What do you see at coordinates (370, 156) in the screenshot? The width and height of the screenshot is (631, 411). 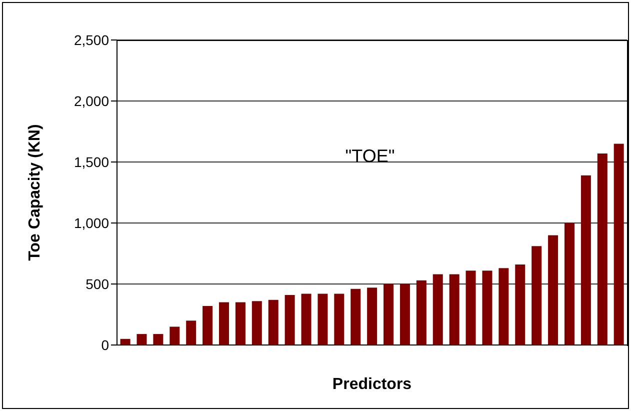 I see `annotation: "TOE"` at bounding box center [370, 156].